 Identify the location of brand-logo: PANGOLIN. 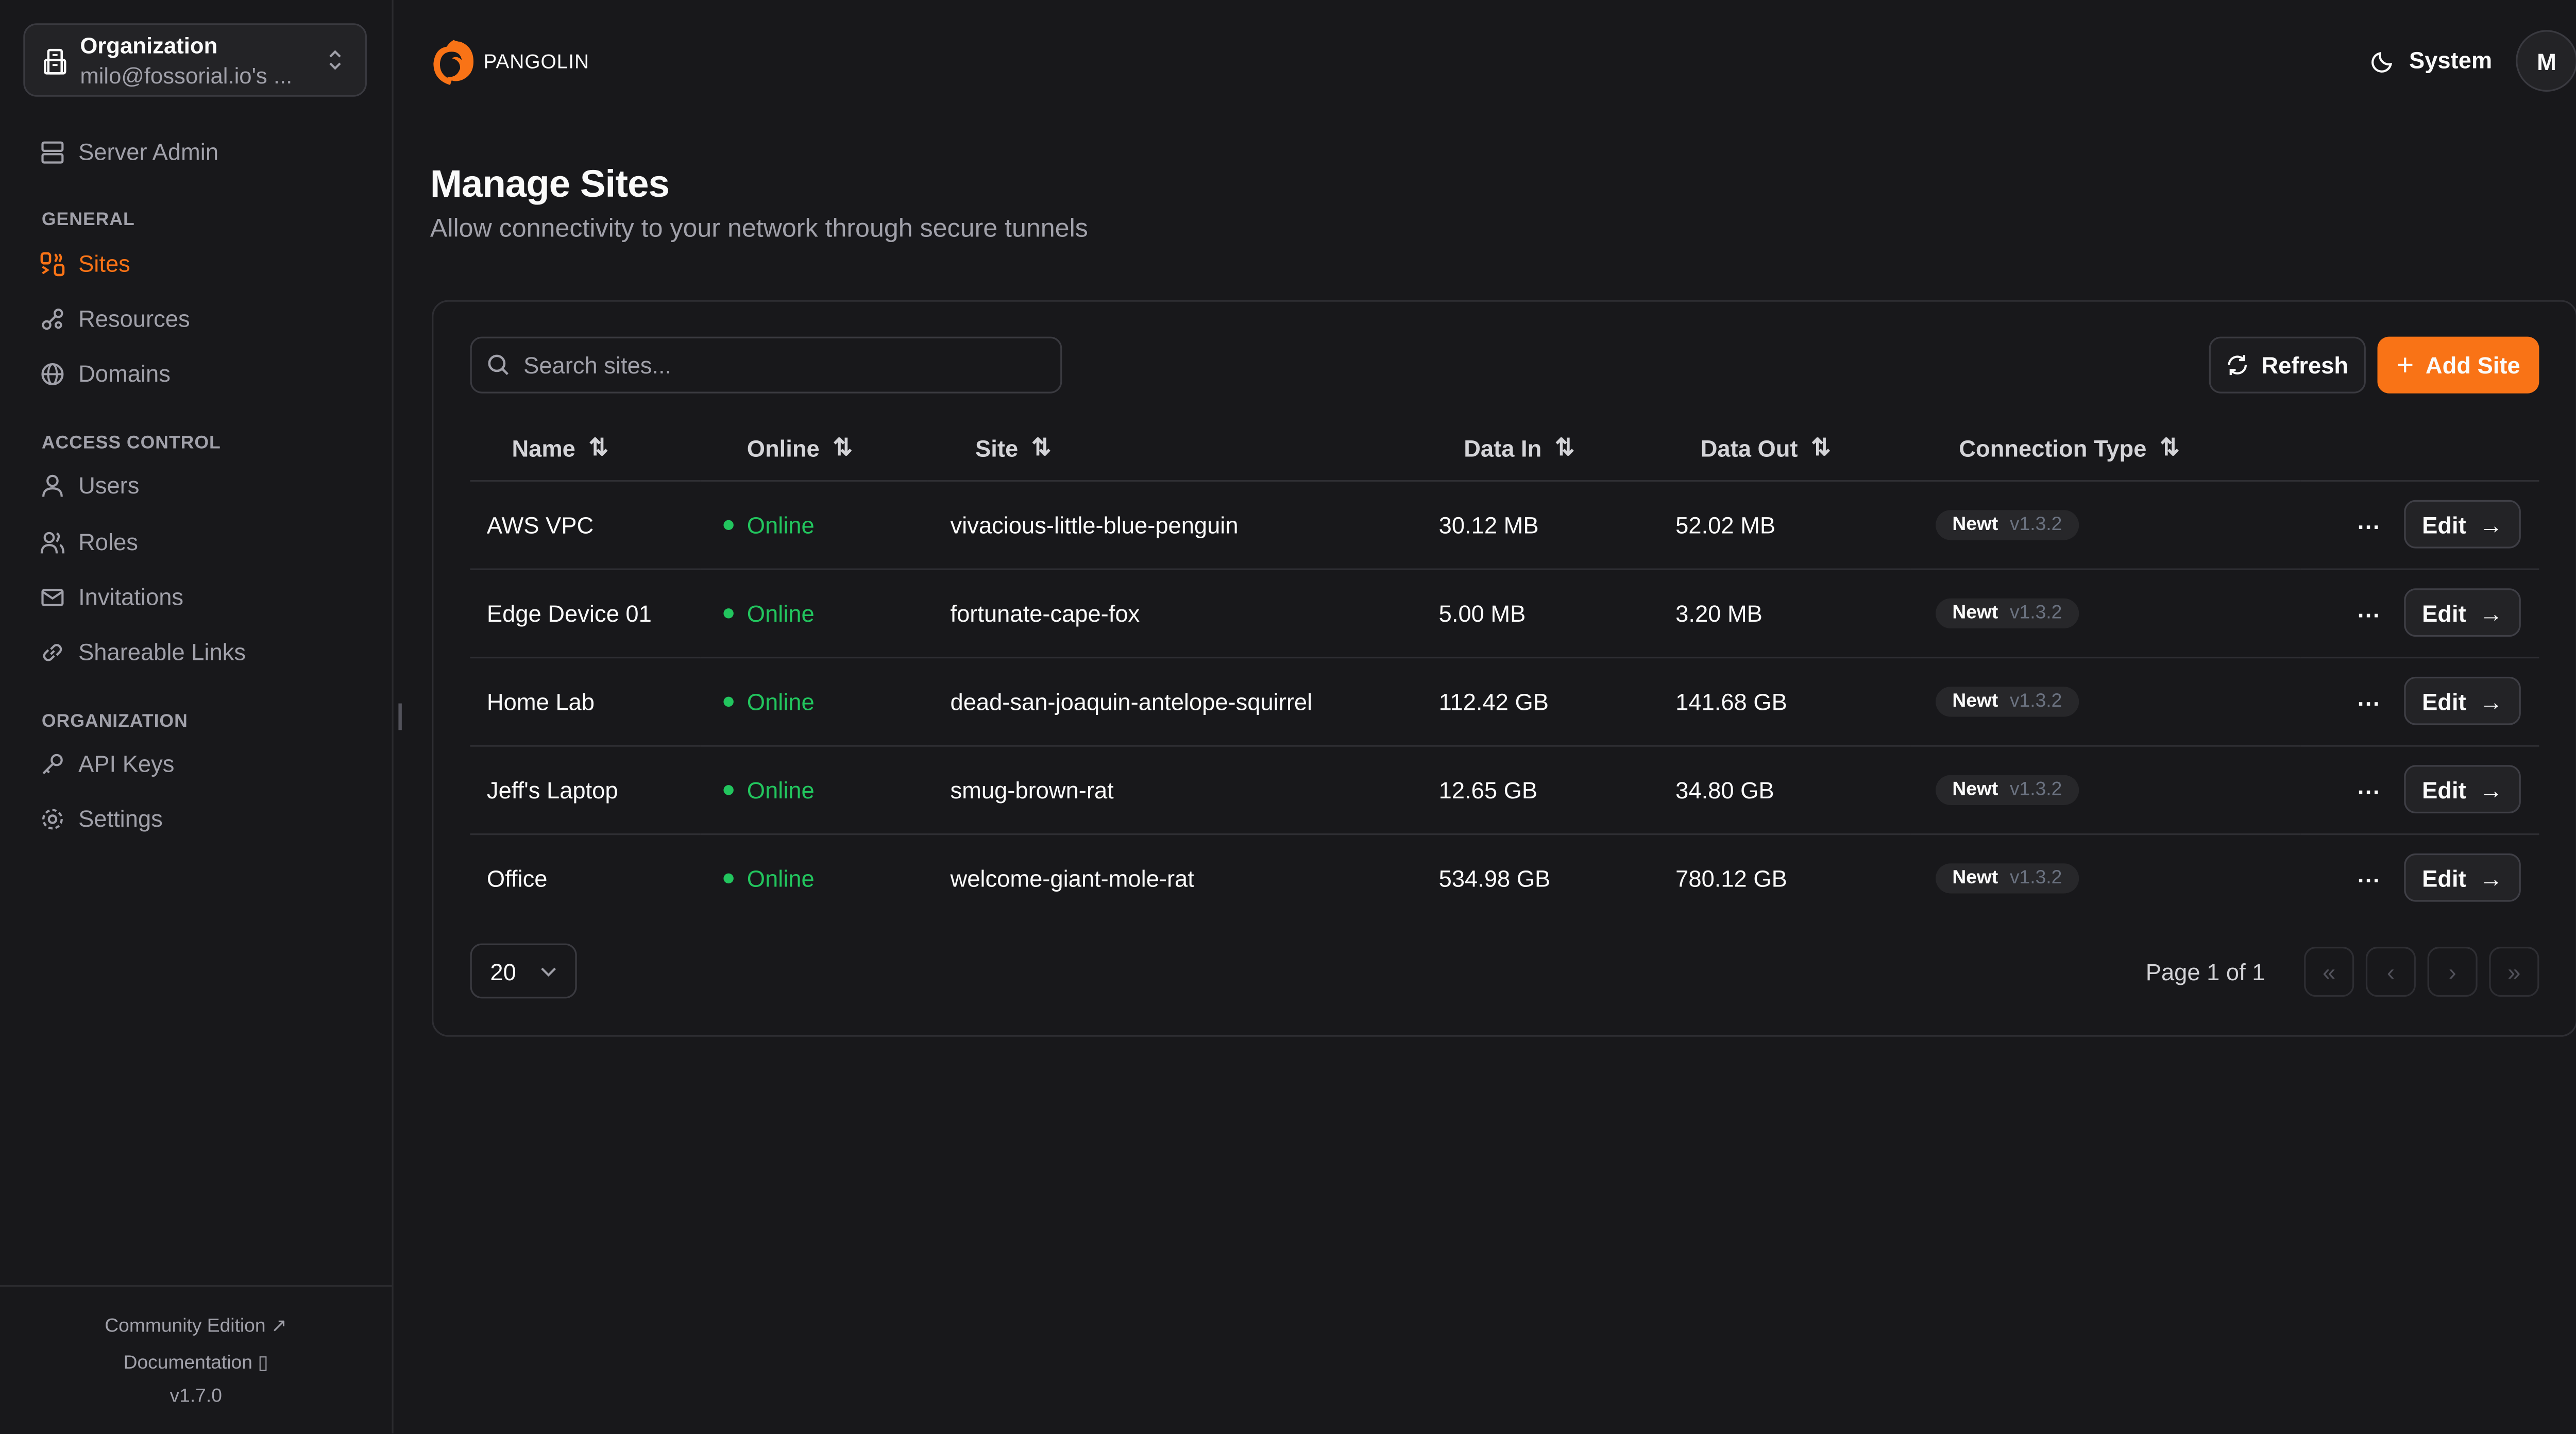
(509, 62).